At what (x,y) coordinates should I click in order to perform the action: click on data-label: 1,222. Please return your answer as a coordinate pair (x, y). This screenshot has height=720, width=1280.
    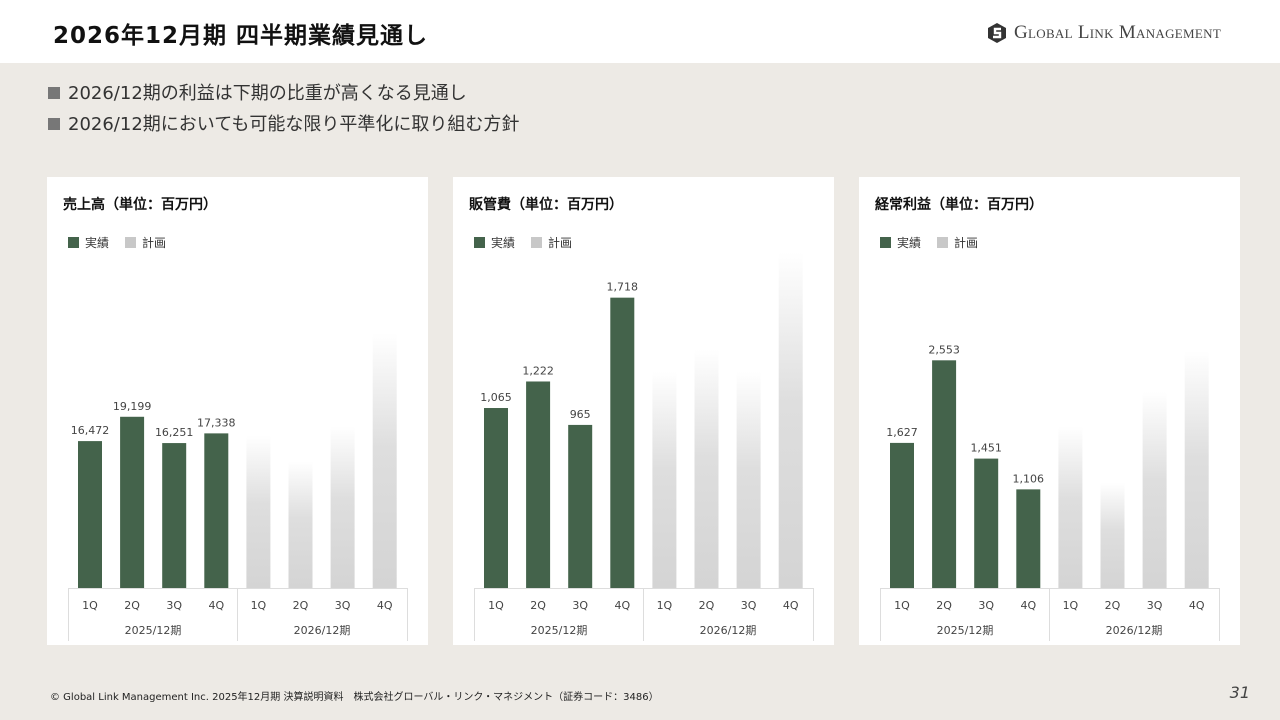
    Looking at the image, I should click on (538, 370).